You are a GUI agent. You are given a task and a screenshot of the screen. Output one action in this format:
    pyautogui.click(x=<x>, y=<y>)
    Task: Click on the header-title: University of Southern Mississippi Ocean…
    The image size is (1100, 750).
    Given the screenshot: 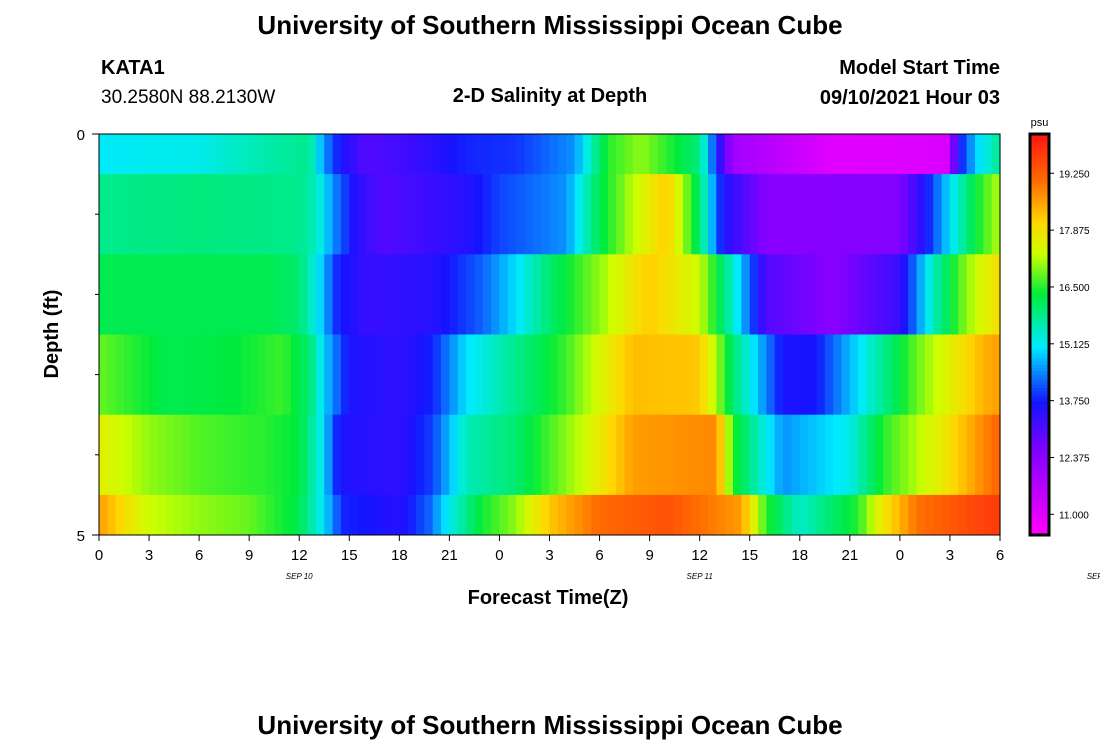 What is the action you would take?
    pyautogui.click(x=550, y=25)
    